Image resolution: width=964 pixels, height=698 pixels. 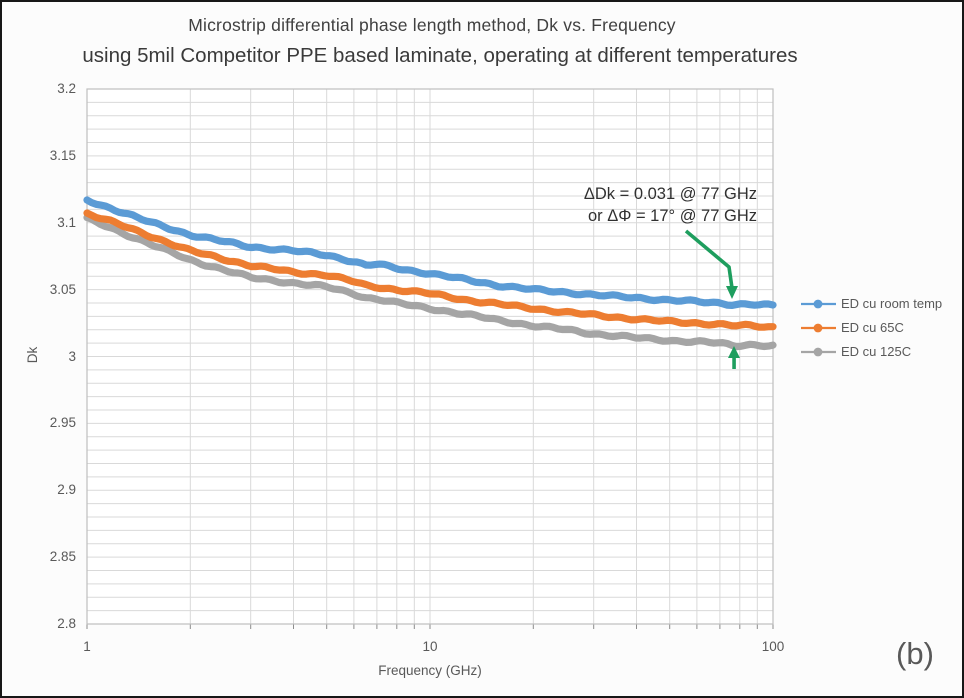 I want to click on x-tick-label: 100, so click(x=773, y=646).